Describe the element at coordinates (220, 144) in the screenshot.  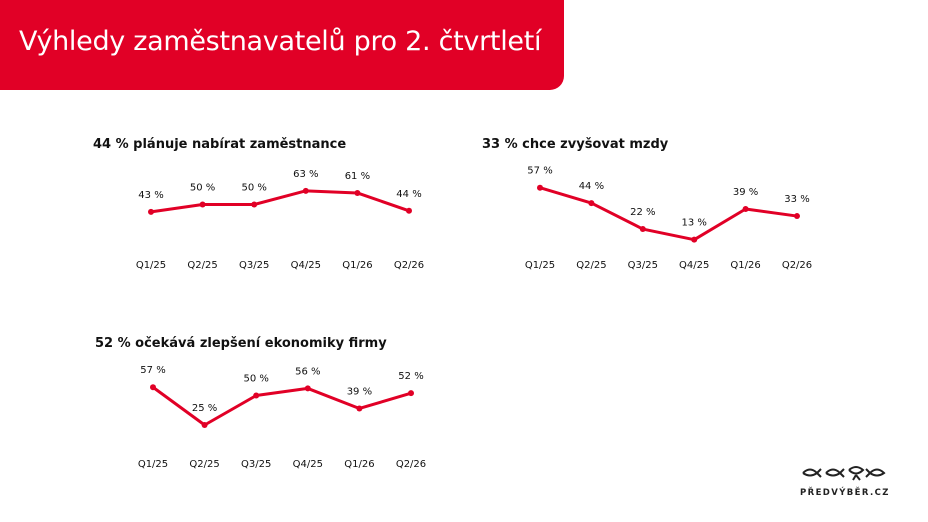
I see `chart-title-hiring: 44 % plánuje nabírat zaměstnance` at that location.